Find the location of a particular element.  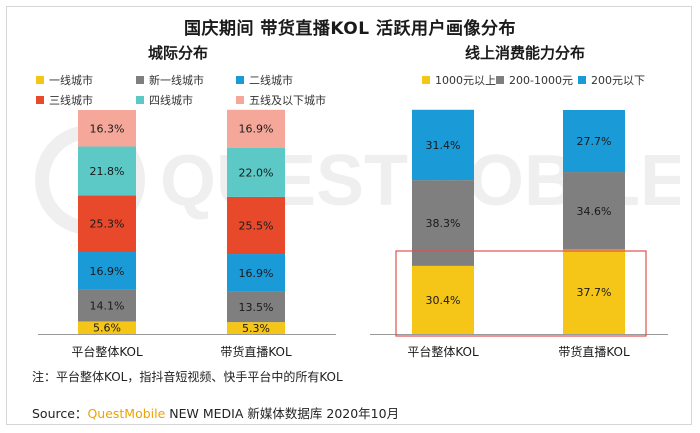

legend-item-under-200: 200元以下 is located at coordinates (611, 80).